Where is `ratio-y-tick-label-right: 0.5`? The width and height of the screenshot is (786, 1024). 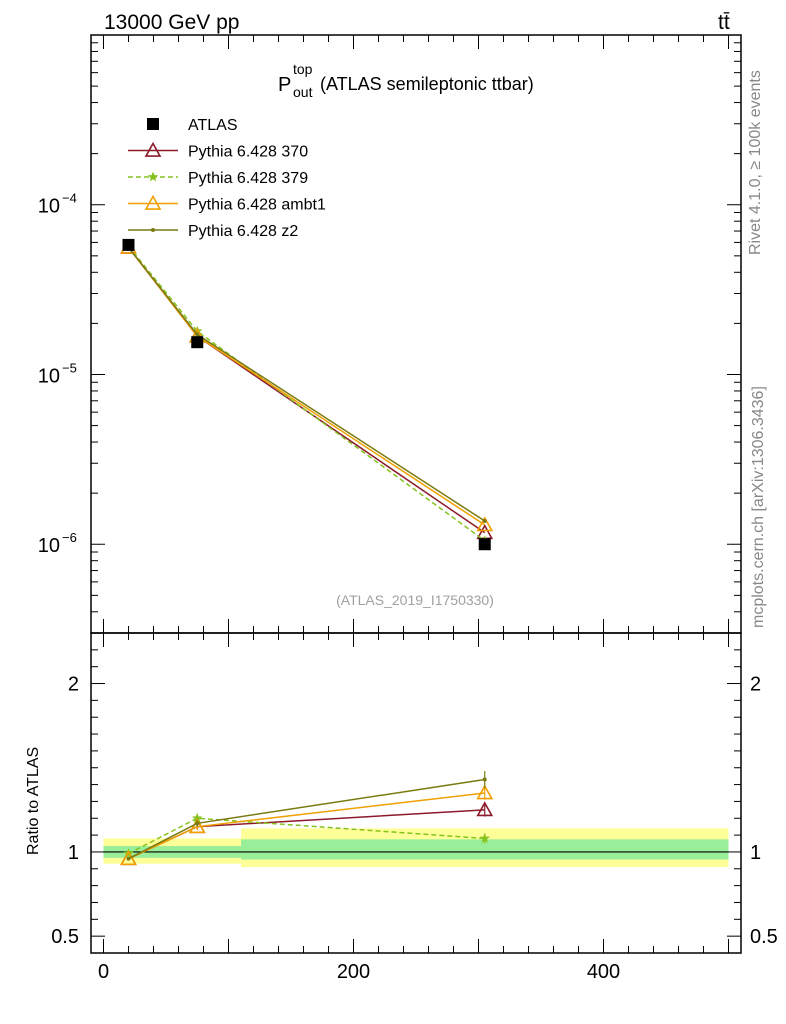
ratio-y-tick-label-right: 0.5 is located at coordinates (764, 937).